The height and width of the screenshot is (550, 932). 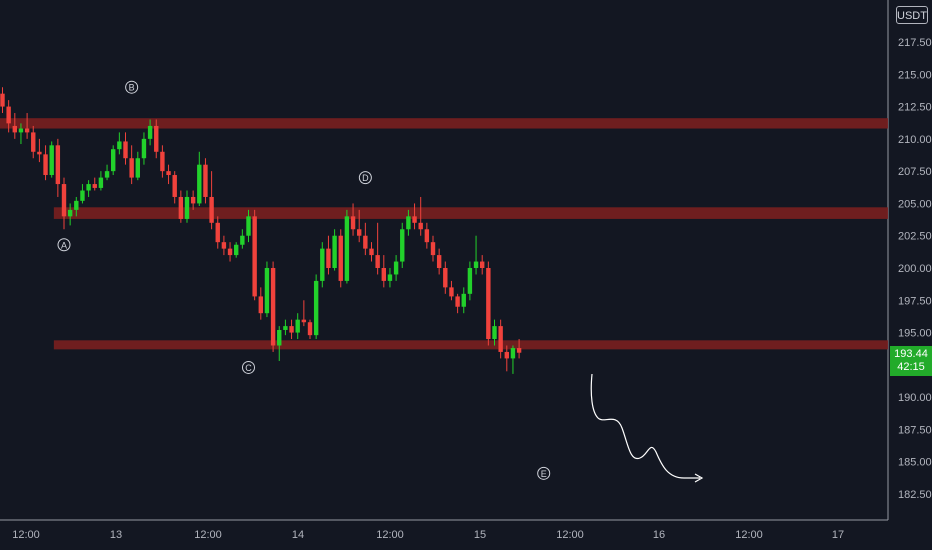 I want to click on price-tick-label: 210.00, so click(x=915, y=140).